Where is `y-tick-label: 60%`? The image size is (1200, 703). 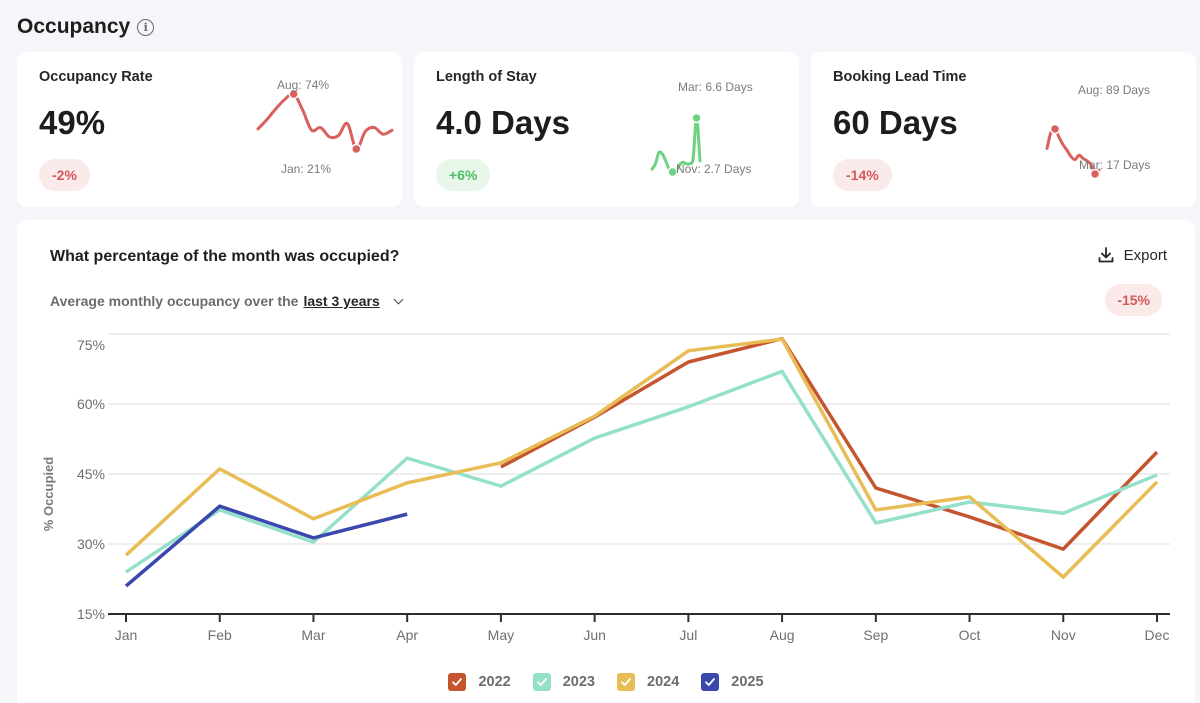
y-tick-label: 60% is located at coordinates (91, 404).